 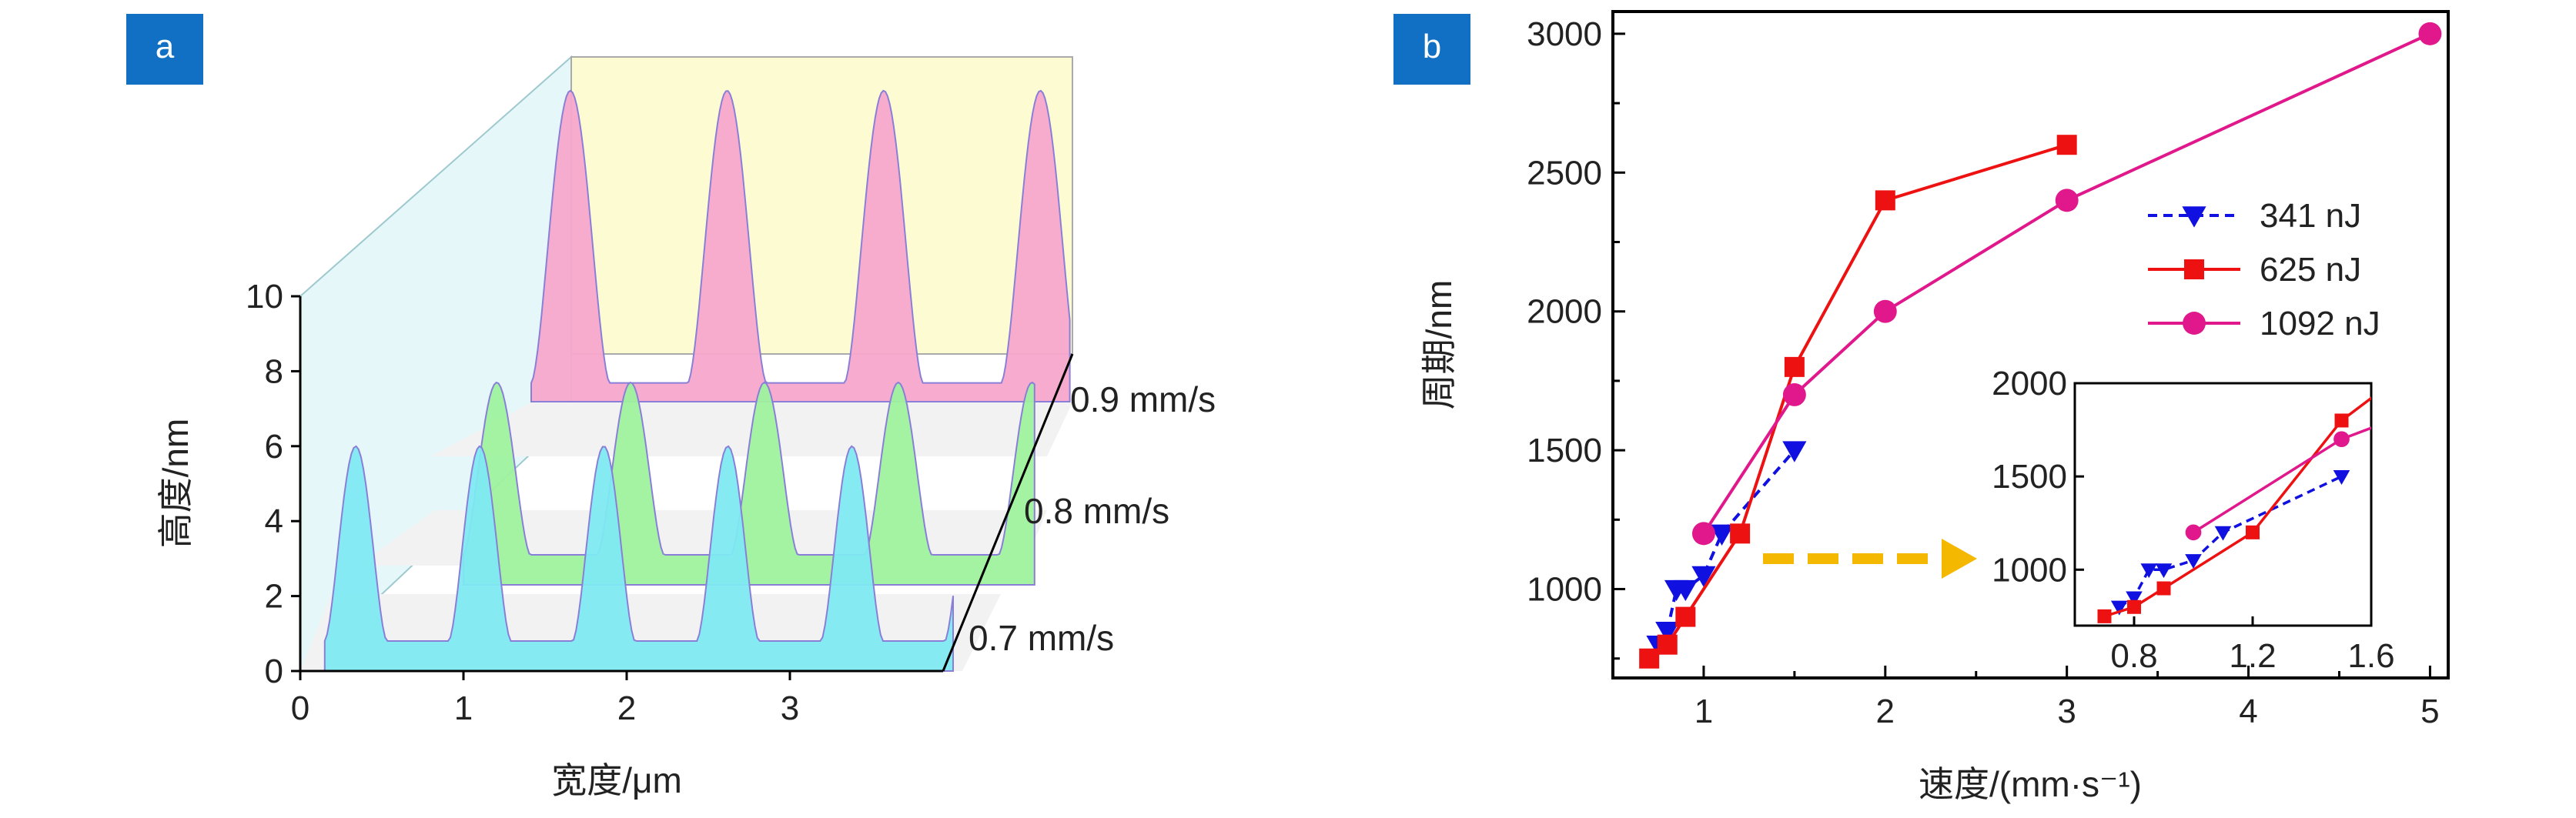 What do you see at coordinates (1564, 590) in the screenshot?
I see `b-y-tick-label: 1000` at bounding box center [1564, 590].